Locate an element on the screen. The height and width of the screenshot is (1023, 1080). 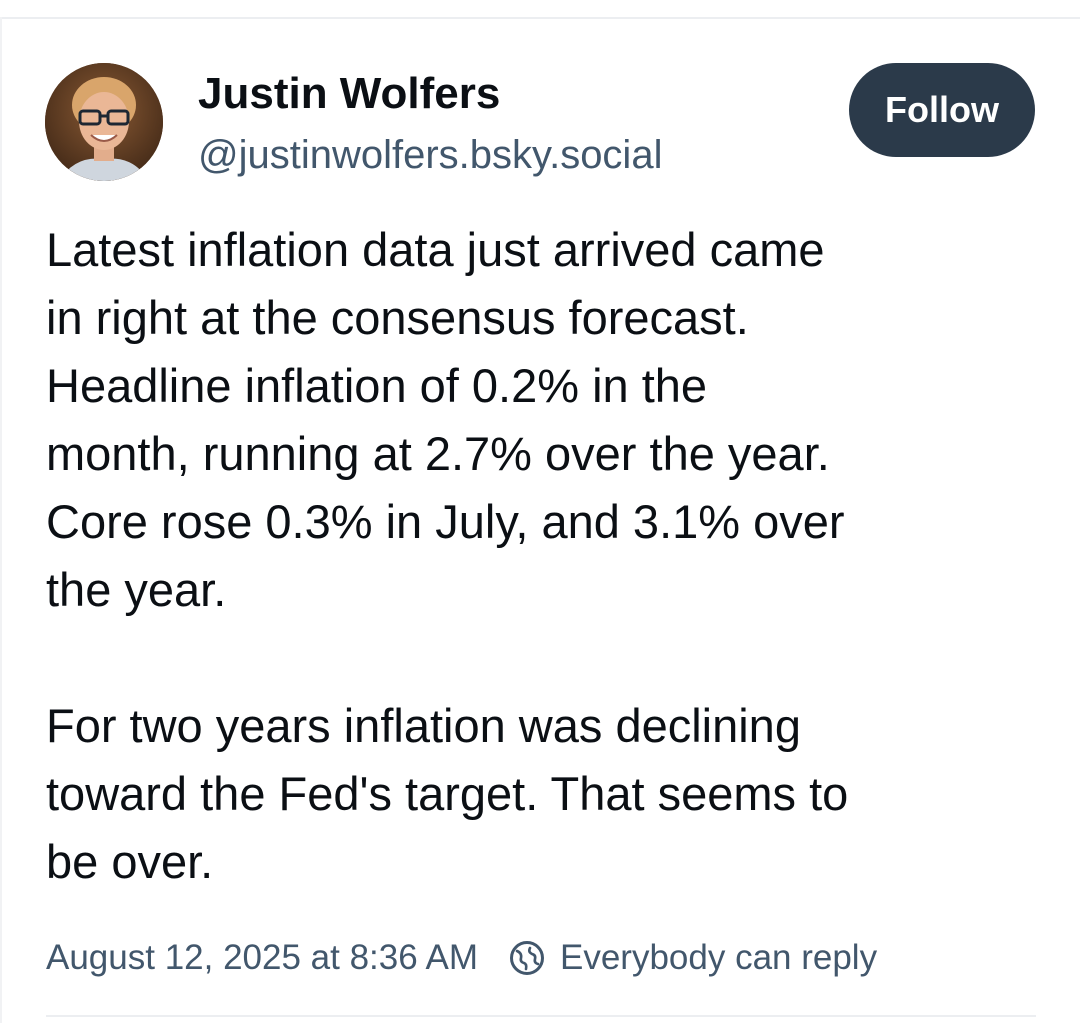
bottom-divider is located at coordinates (541, 1016).